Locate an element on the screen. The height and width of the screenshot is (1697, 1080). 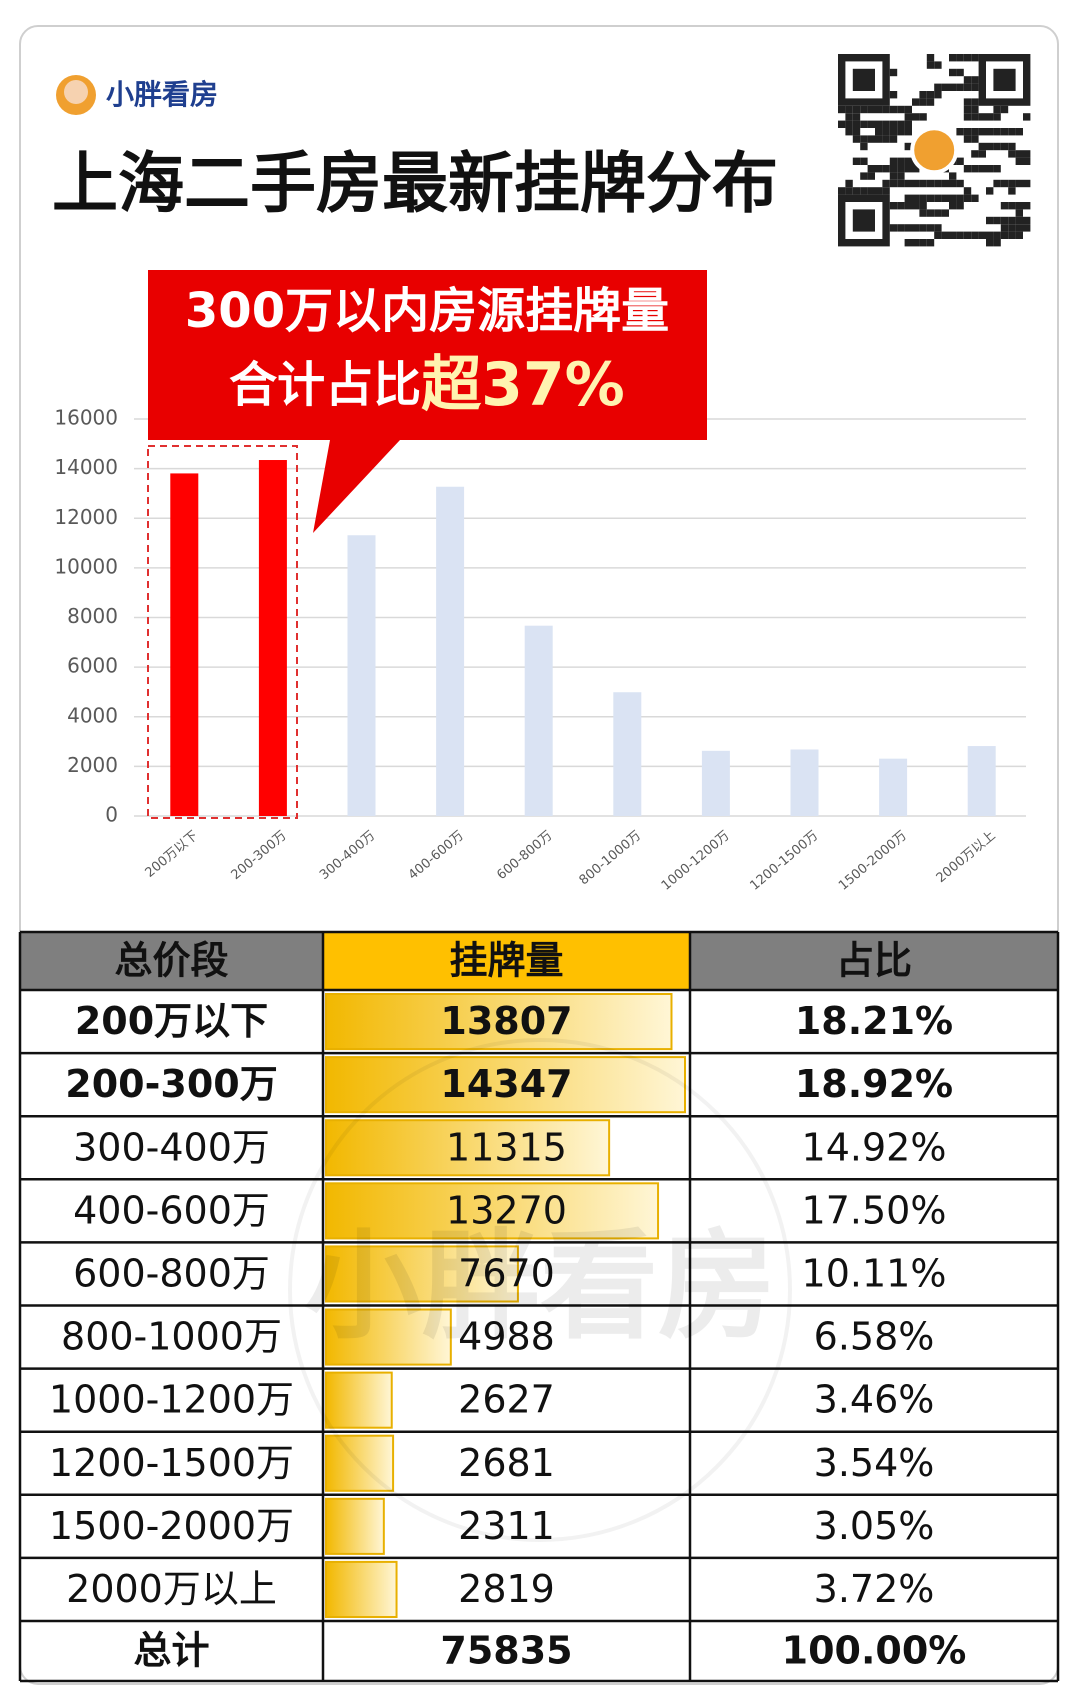
header-text: 总价段 is located at coordinates (171, 961).